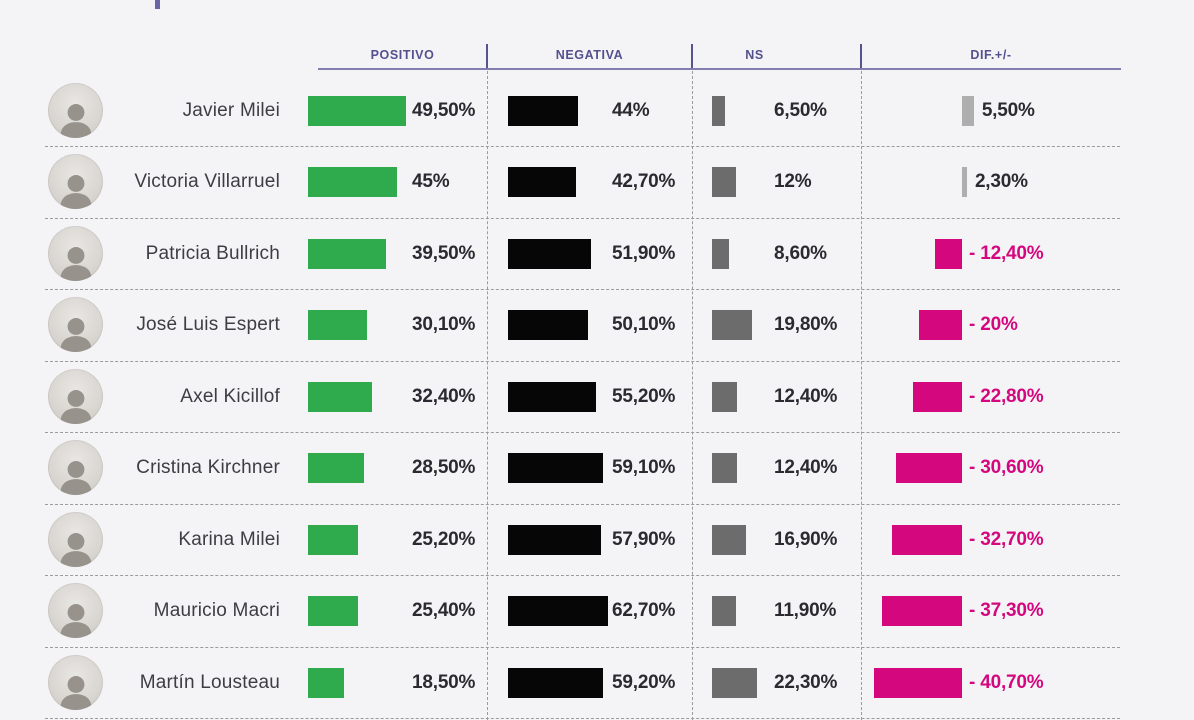 The height and width of the screenshot is (720, 1194). Describe the element at coordinates (157, 4) in the screenshot. I see `cropped-title-remnant` at that location.